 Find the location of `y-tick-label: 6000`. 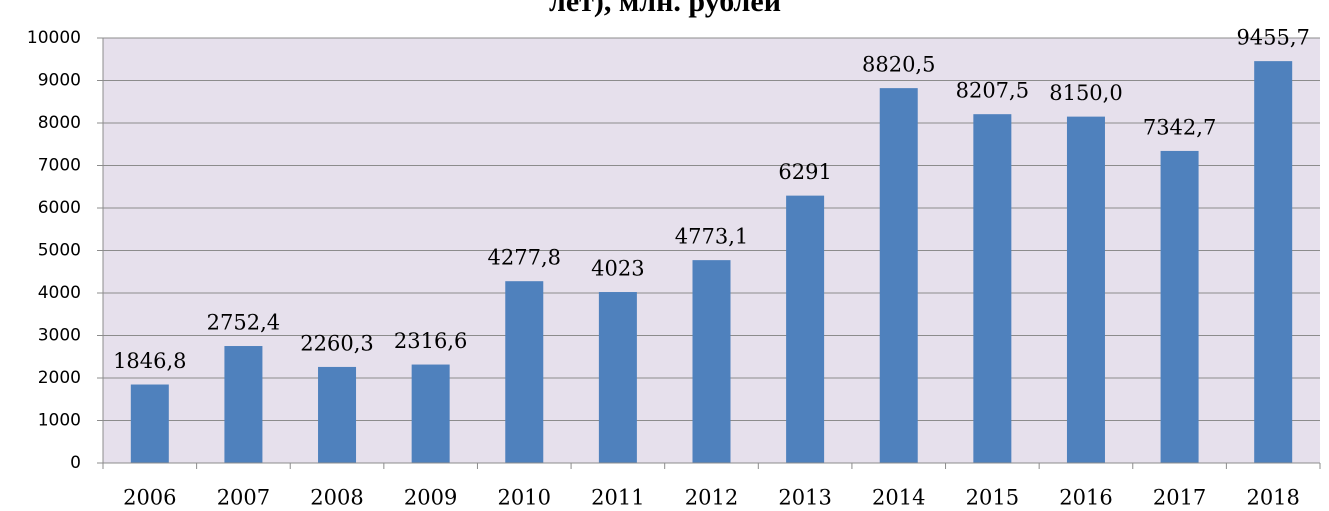

y-tick-label: 6000 is located at coordinates (59, 208).